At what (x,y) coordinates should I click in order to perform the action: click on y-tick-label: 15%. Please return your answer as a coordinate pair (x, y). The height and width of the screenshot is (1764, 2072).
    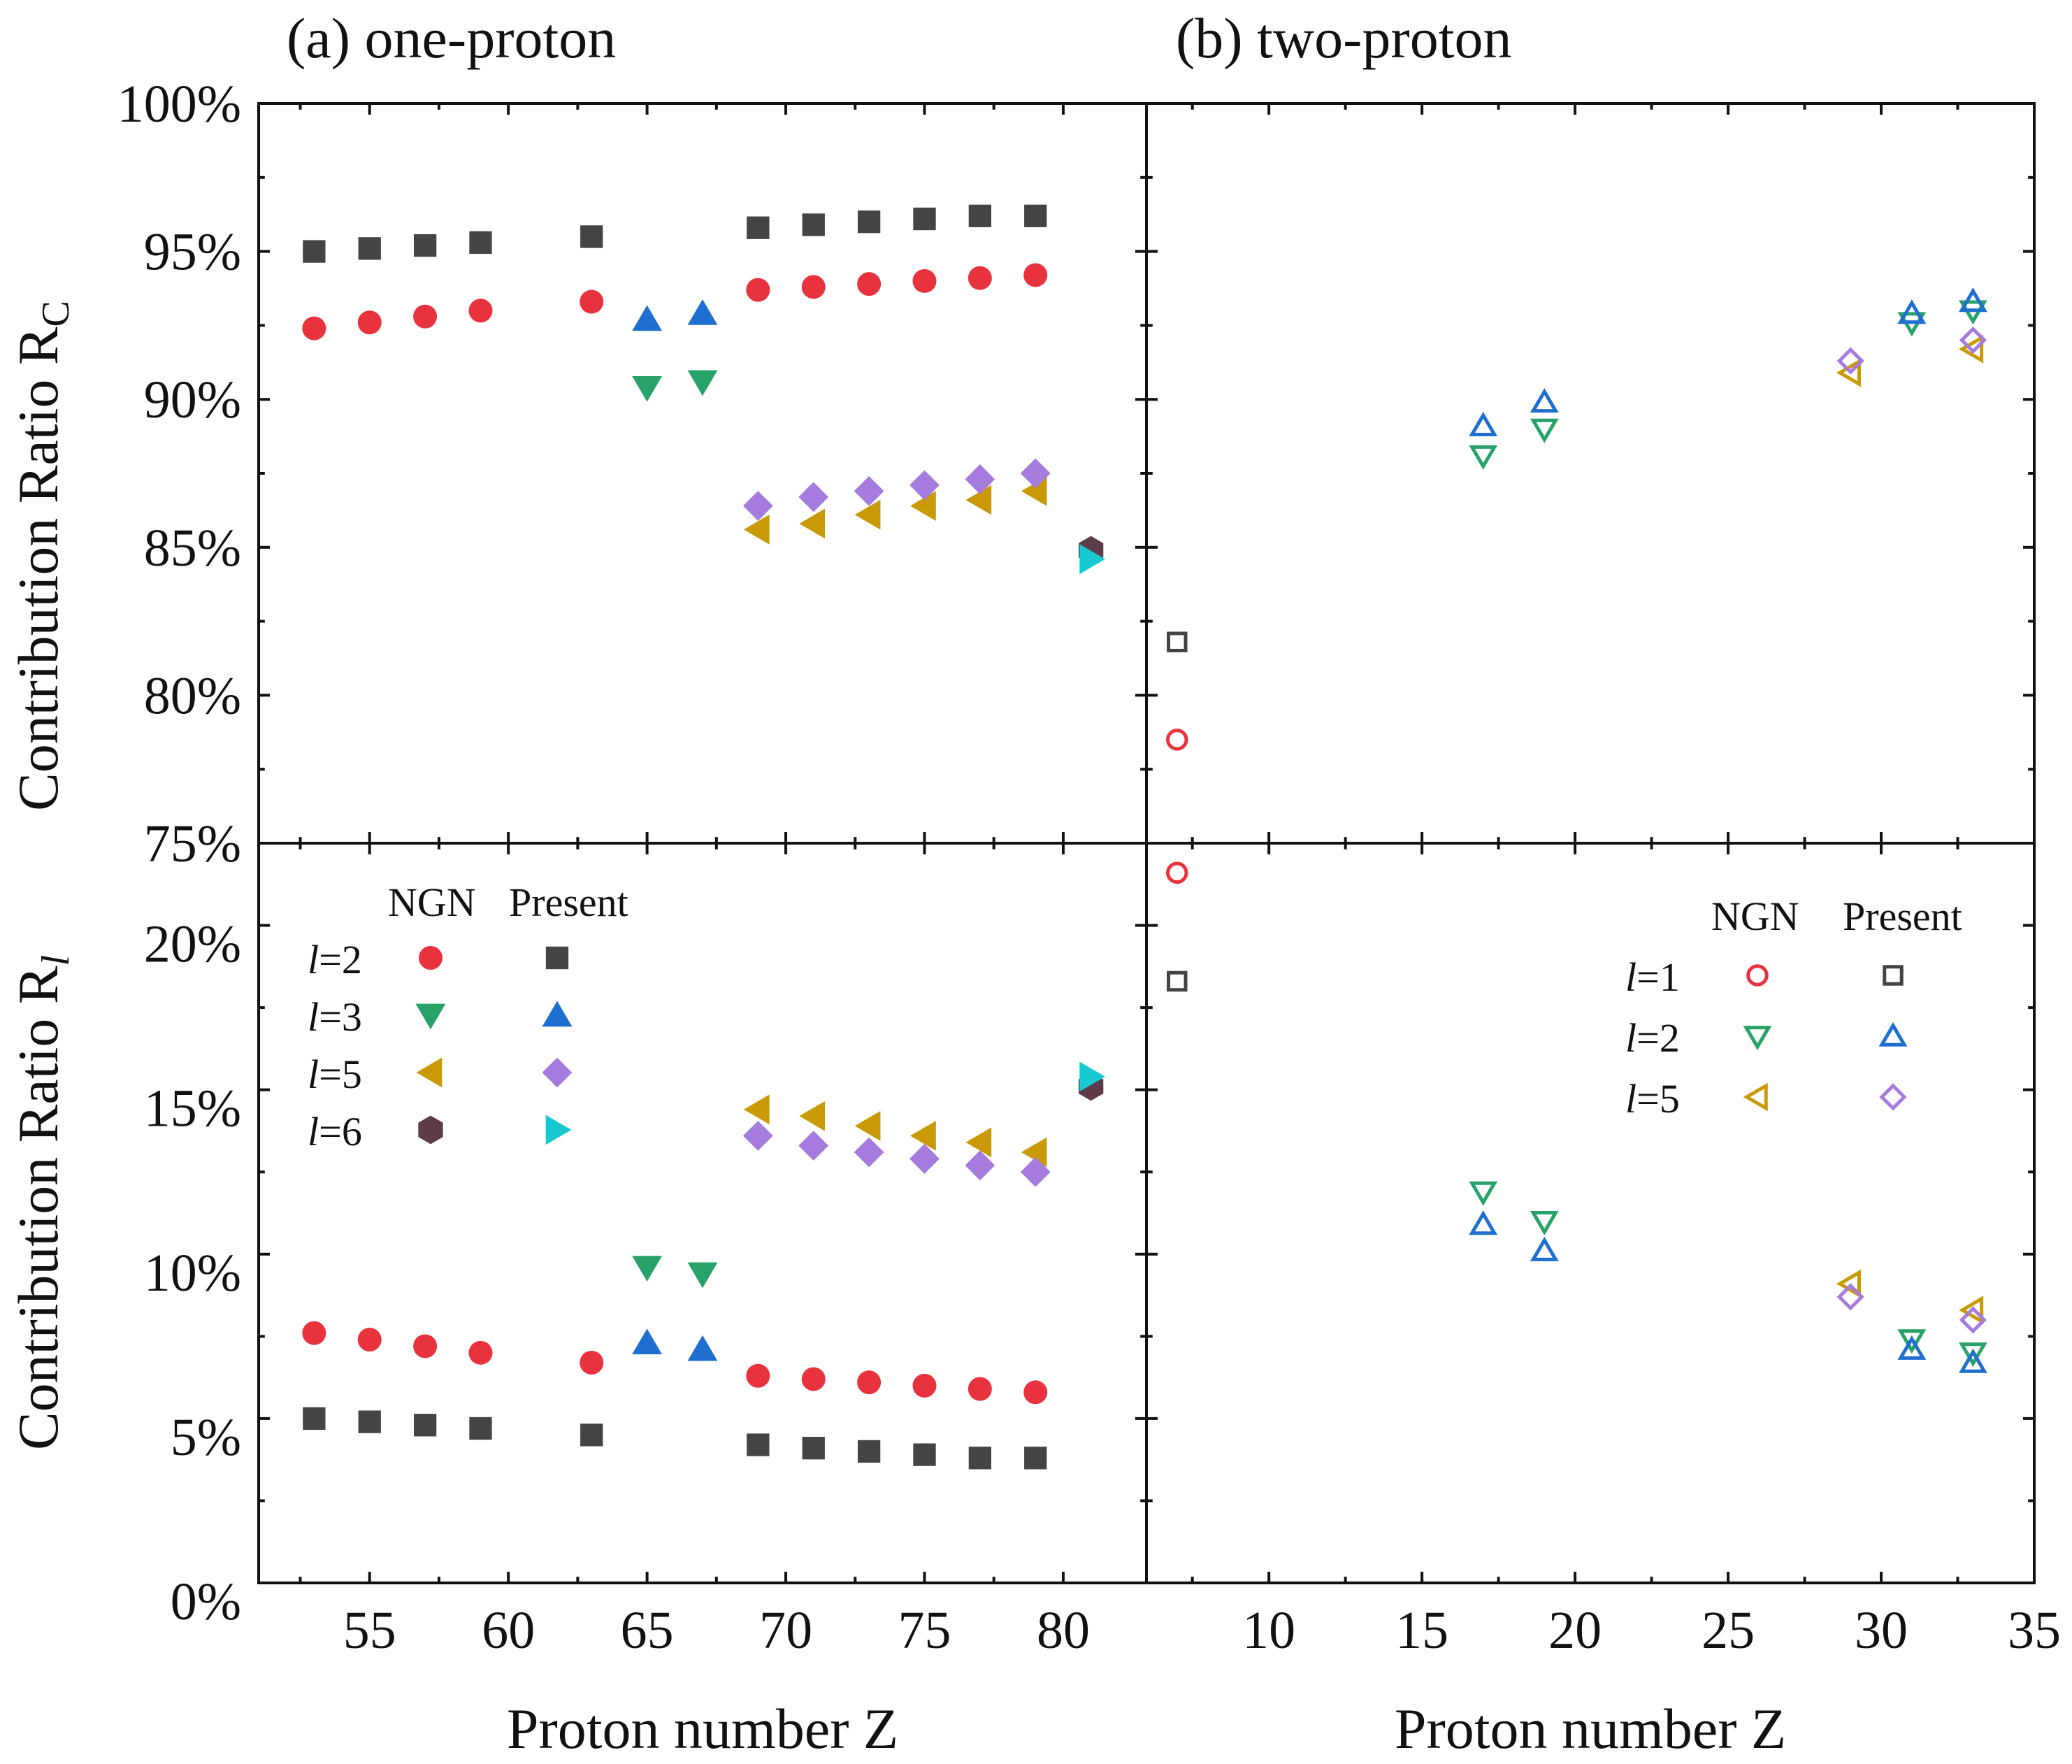
    Looking at the image, I should click on (192, 1109).